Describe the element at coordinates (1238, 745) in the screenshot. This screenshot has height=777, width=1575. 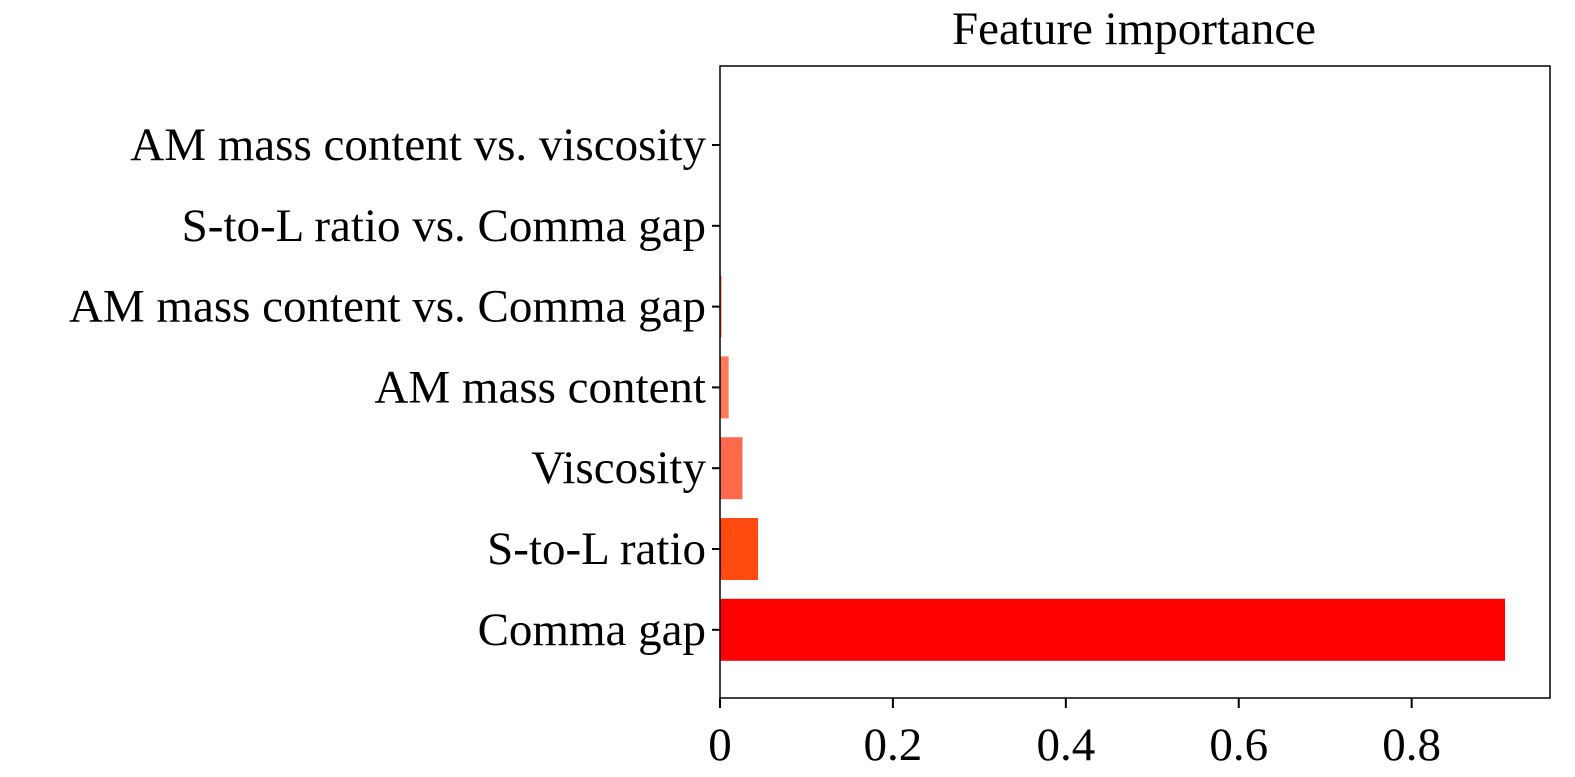
I see `x-tick-label: 0.6` at that location.